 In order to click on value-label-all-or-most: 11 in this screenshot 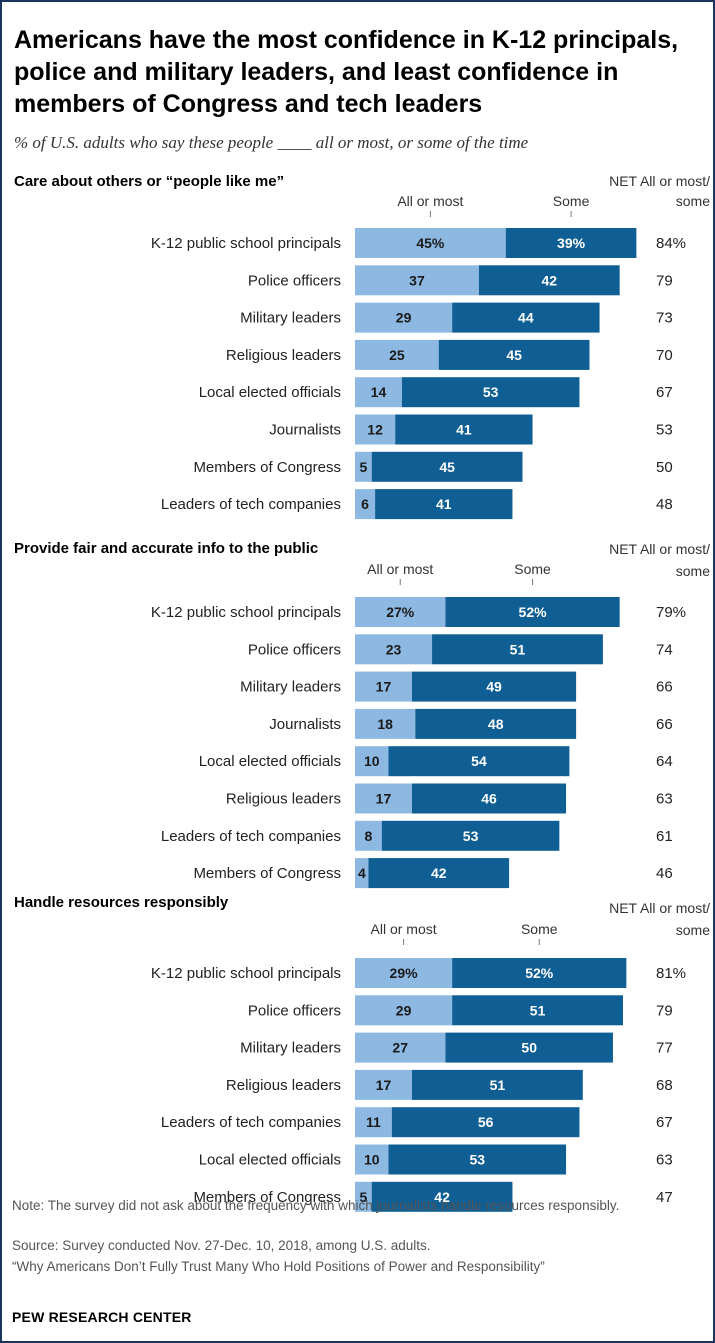, I will do `click(373, 1122)`.